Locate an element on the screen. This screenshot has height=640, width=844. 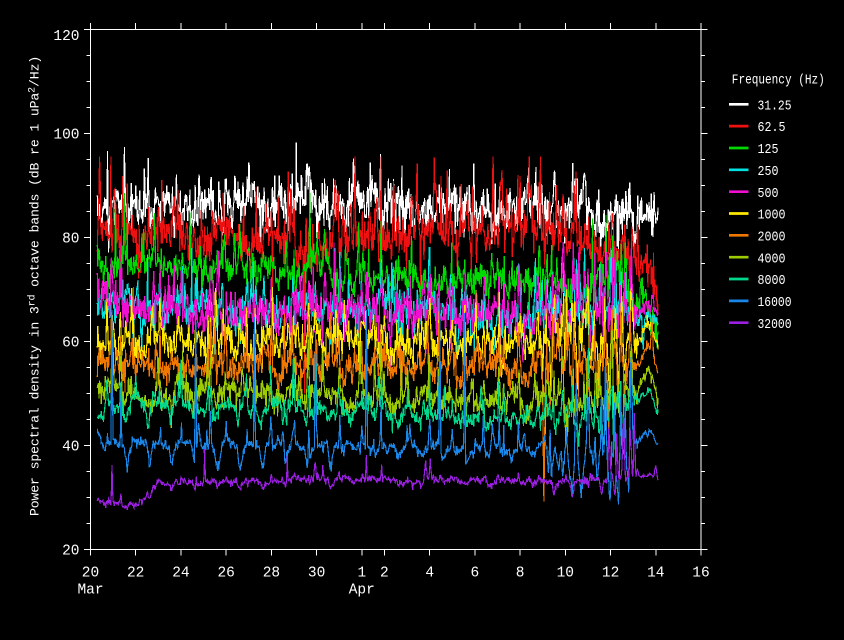
svg-text: 120 is located at coordinates (66, 37).